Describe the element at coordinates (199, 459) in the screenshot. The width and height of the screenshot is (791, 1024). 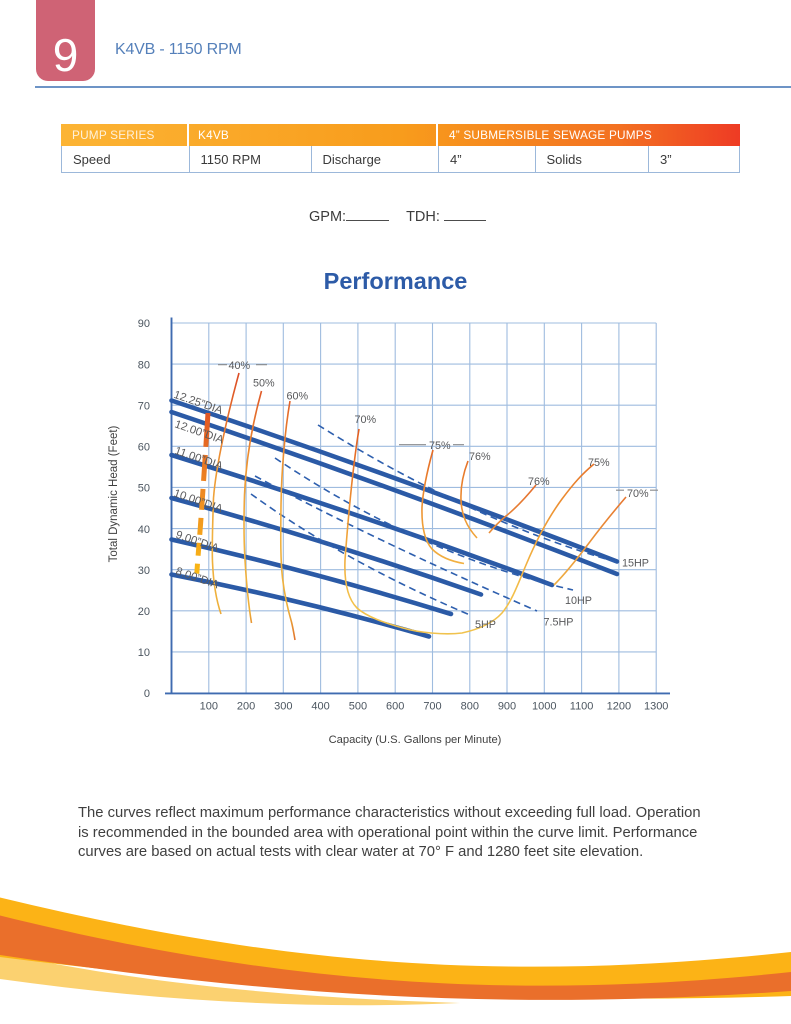
I see `svg-text: 11.00”DIA` at that location.